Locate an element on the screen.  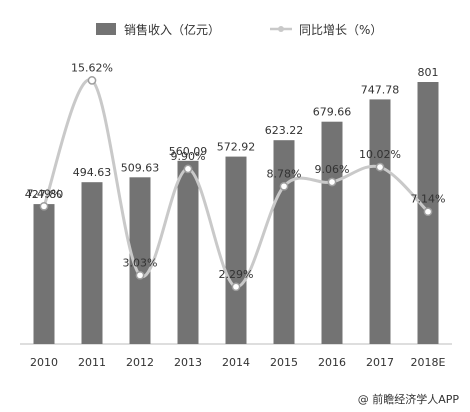
bar-2012 is located at coordinates (140, 260).